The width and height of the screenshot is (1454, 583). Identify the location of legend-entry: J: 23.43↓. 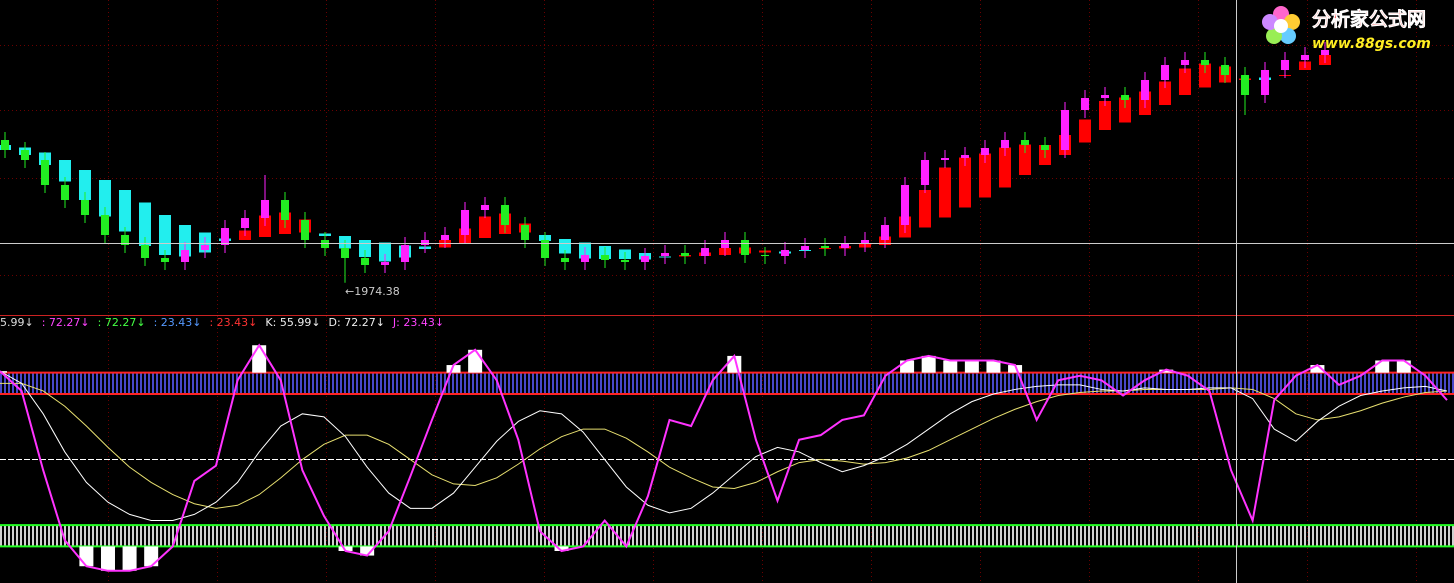
(418, 322).